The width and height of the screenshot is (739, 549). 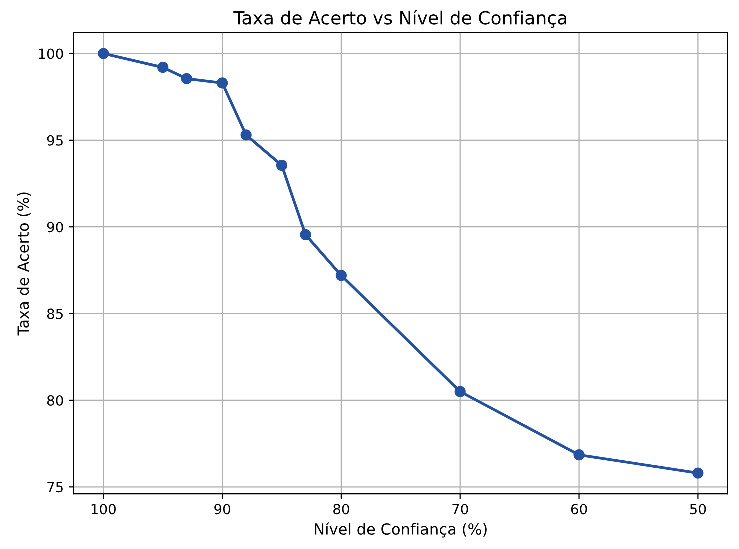 What do you see at coordinates (55, 227) in the screenshot?
I see `y-tick-label: 90` at bounding box center [55, 227].